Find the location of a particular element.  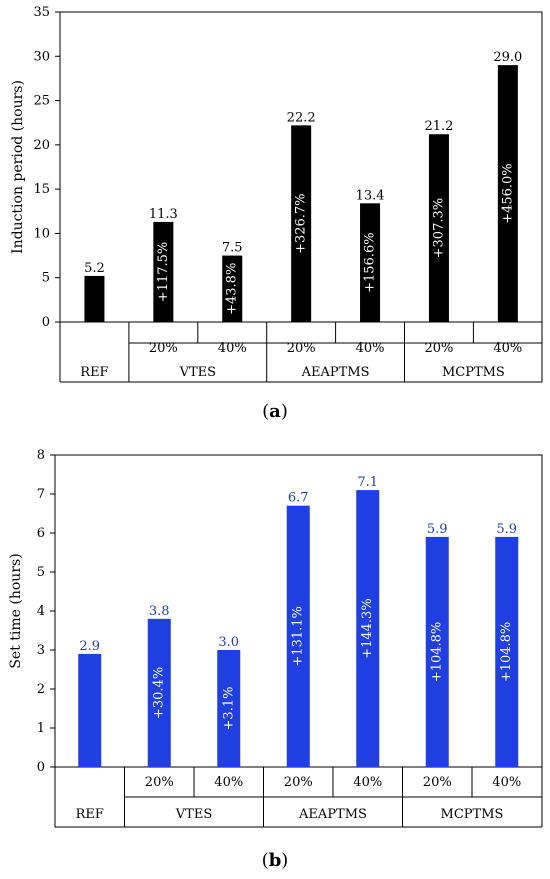

y-tick-label: 8 is located at coordinates (41, 455).